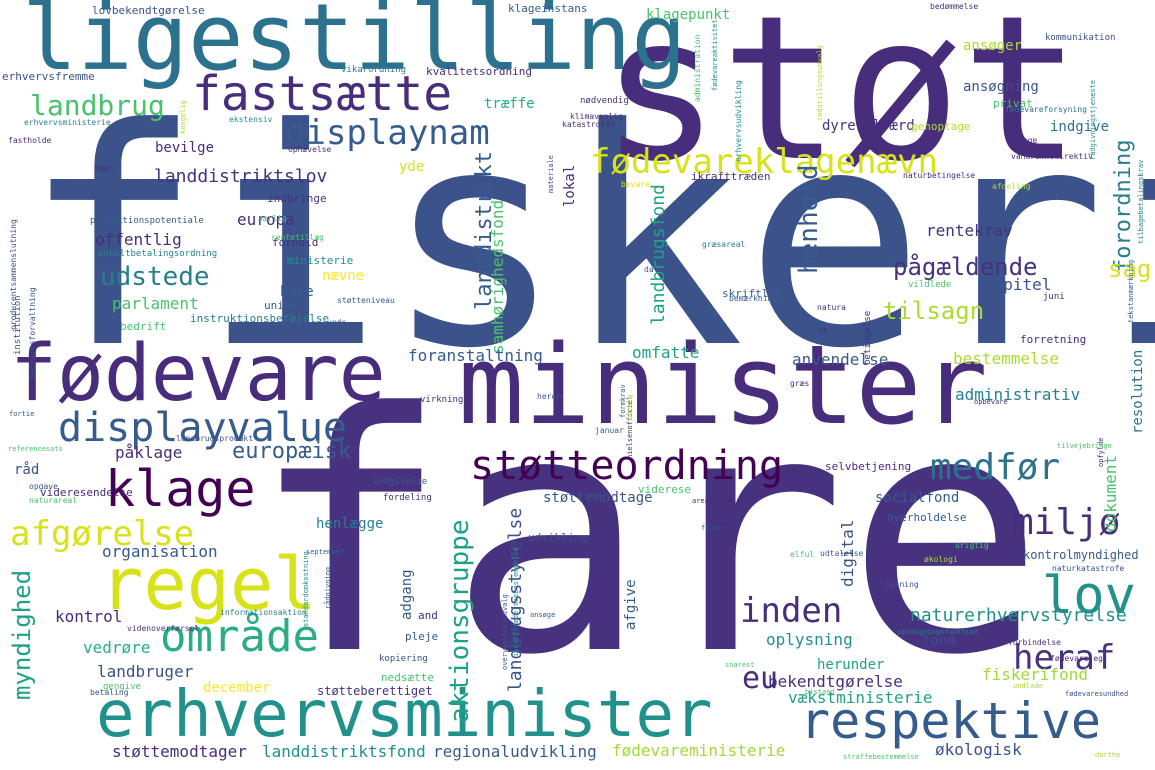  Describe the element at coordinates (1084, 446) in the screenshot. I see `cloud-word-tilvejebringe: tilvejebringe` at that location.